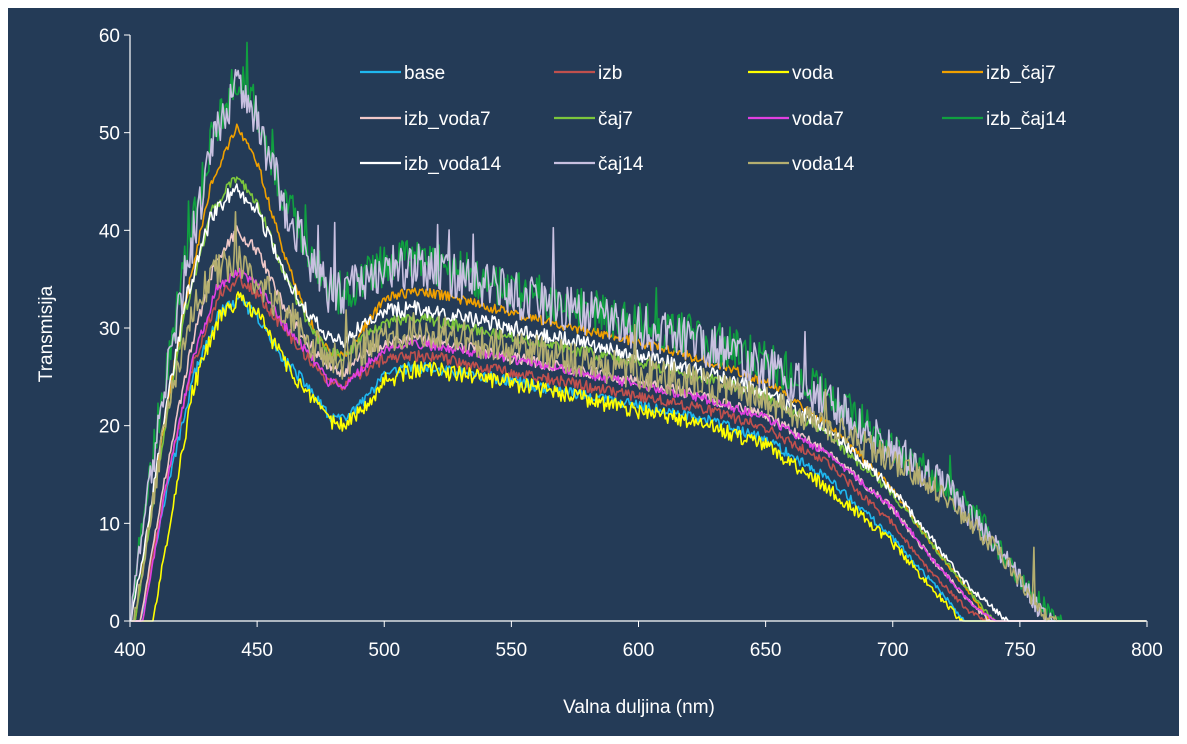 The height and width of the screenshot is (744, 1187). I want to click on x-tick-label: 650, so click(766, 650).